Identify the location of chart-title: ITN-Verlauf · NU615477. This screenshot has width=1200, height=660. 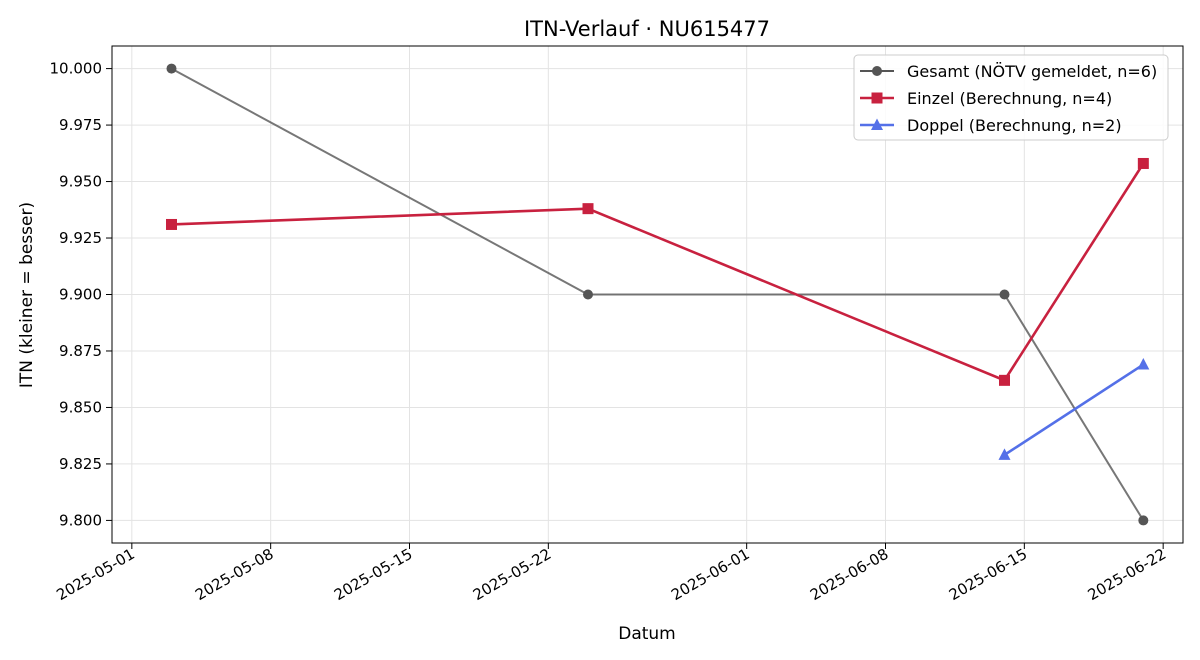
(647, 29).